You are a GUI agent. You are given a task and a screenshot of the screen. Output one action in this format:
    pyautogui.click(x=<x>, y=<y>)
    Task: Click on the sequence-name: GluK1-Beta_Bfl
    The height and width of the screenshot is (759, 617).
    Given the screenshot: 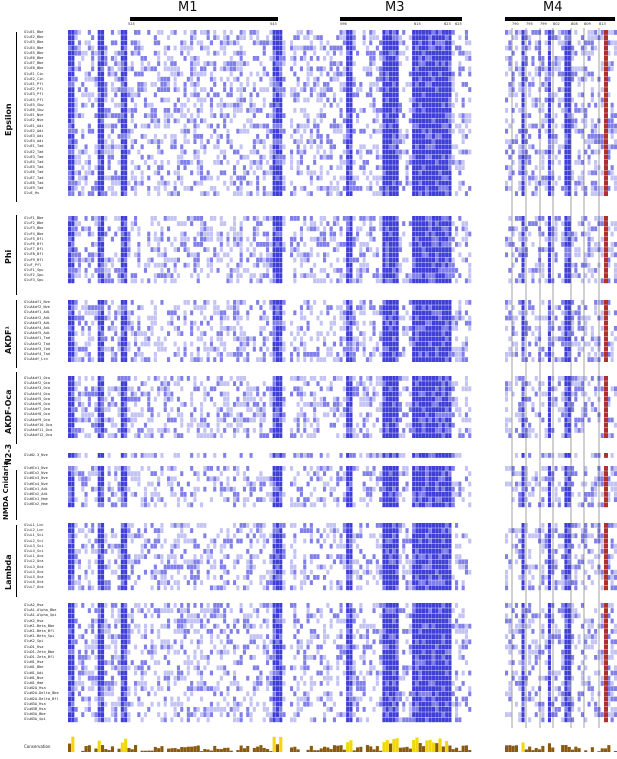 What is the action you would take?
    pyautogui.click(x=39, y=631)
    